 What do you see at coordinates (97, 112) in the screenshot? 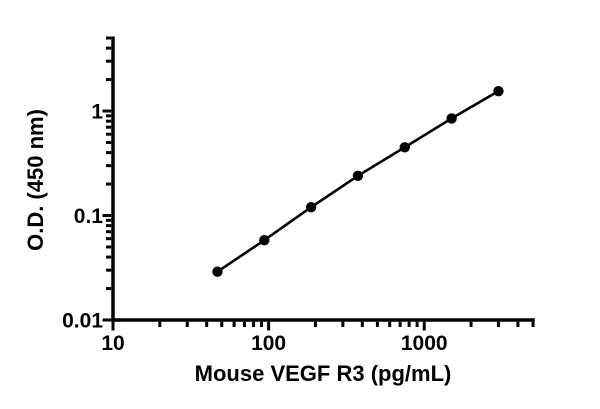
I see `y-tick-label: 1` at bounding box center [97, 112].